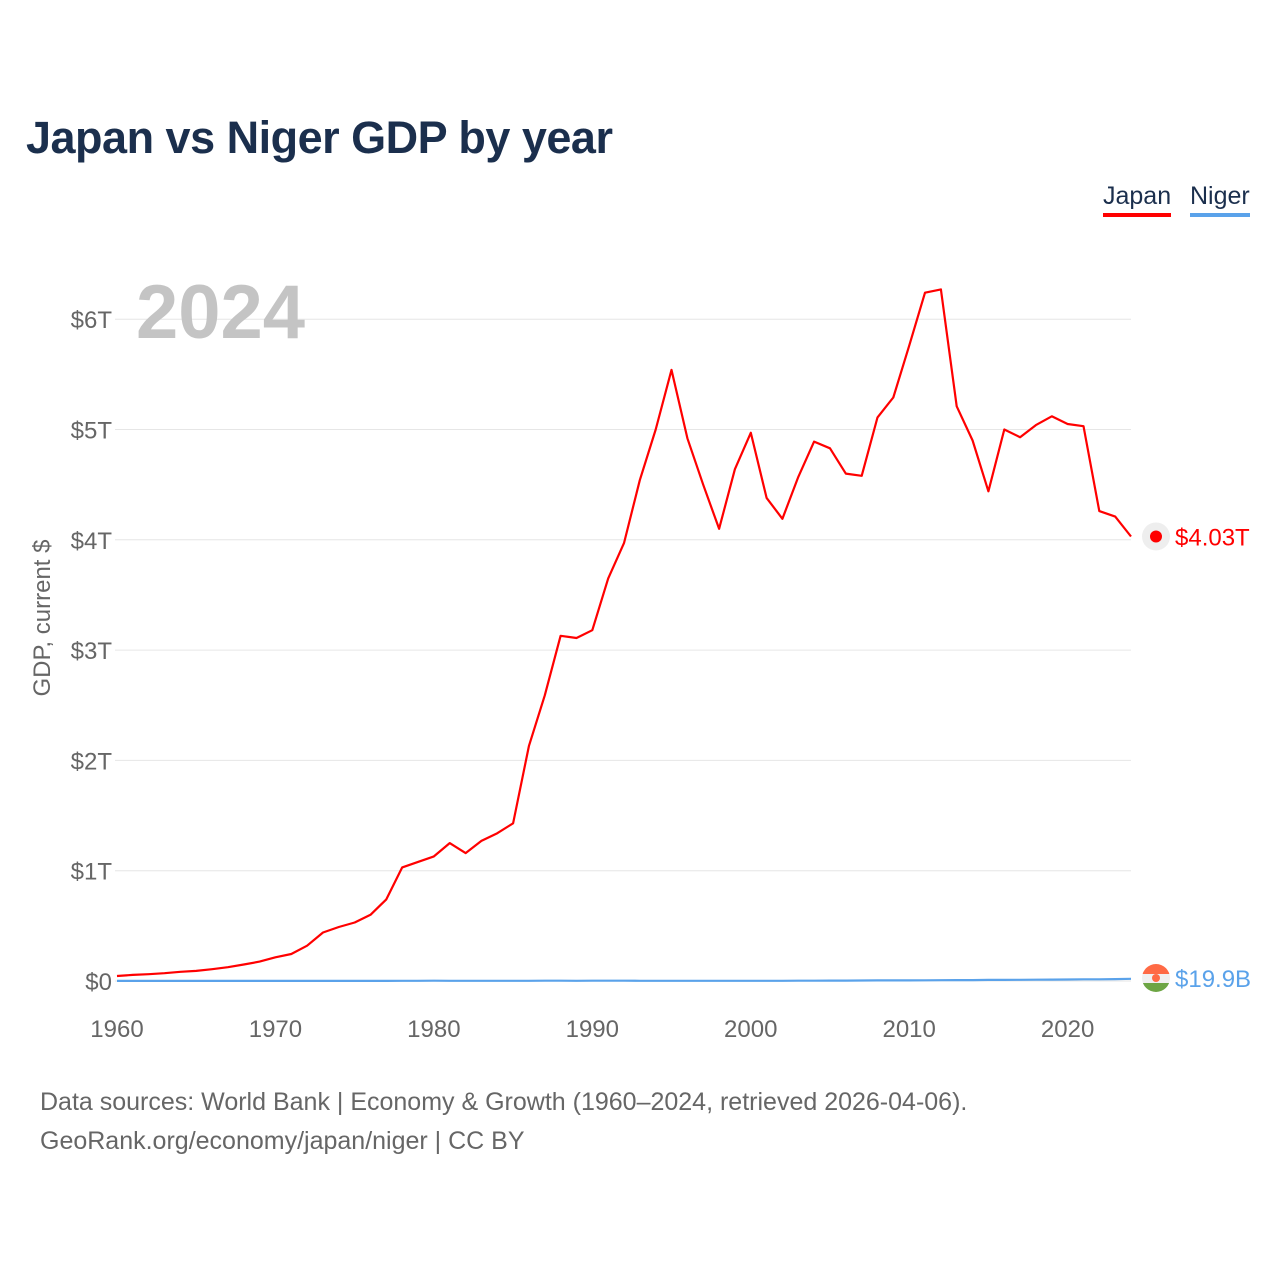 The image size is (1280, 1280). I want to click on niger-flag-sun, so click(1156, 978).